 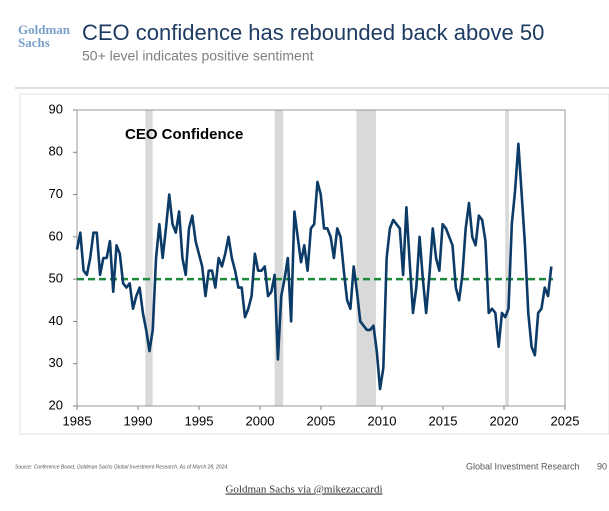 What do you see at coordinates (56, 404) in the screenshot?
I see `y-tick-label: 20` at bounding box center [56, 404].